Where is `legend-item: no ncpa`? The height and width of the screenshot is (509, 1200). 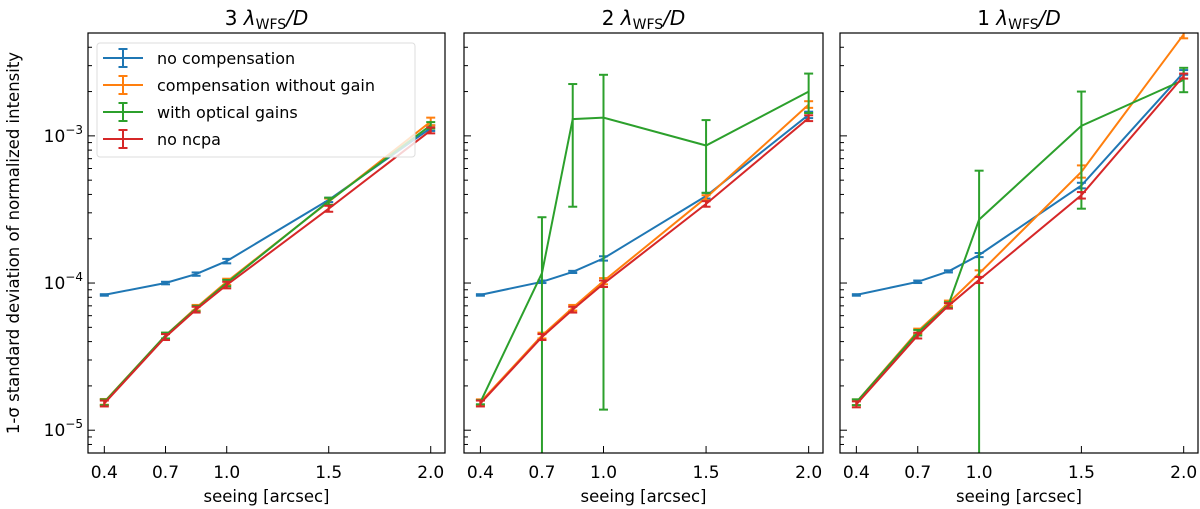 legend-item: no ncpa is located at coordinates (162, 139).